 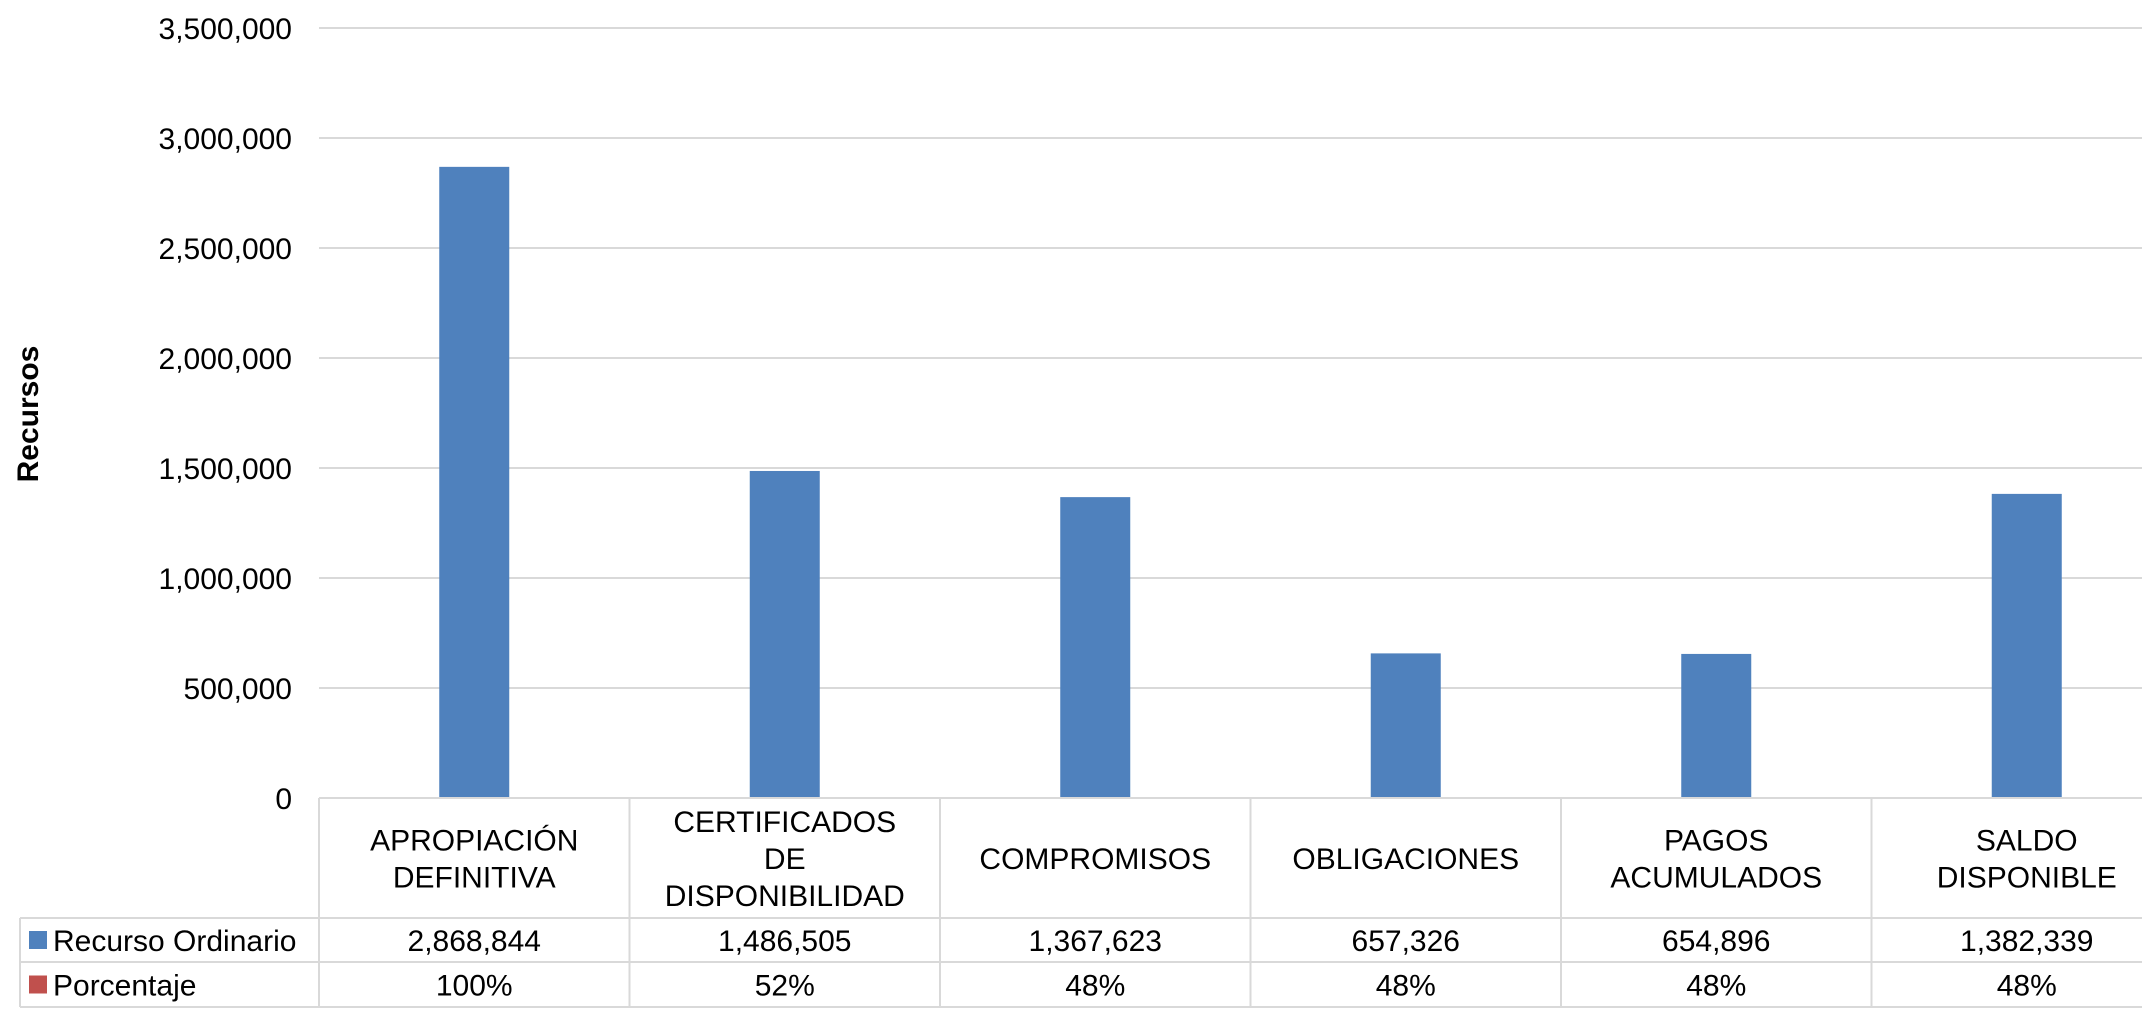 I want to click on category-label: OBLIGACIONES, so click(x=1405, y=859).